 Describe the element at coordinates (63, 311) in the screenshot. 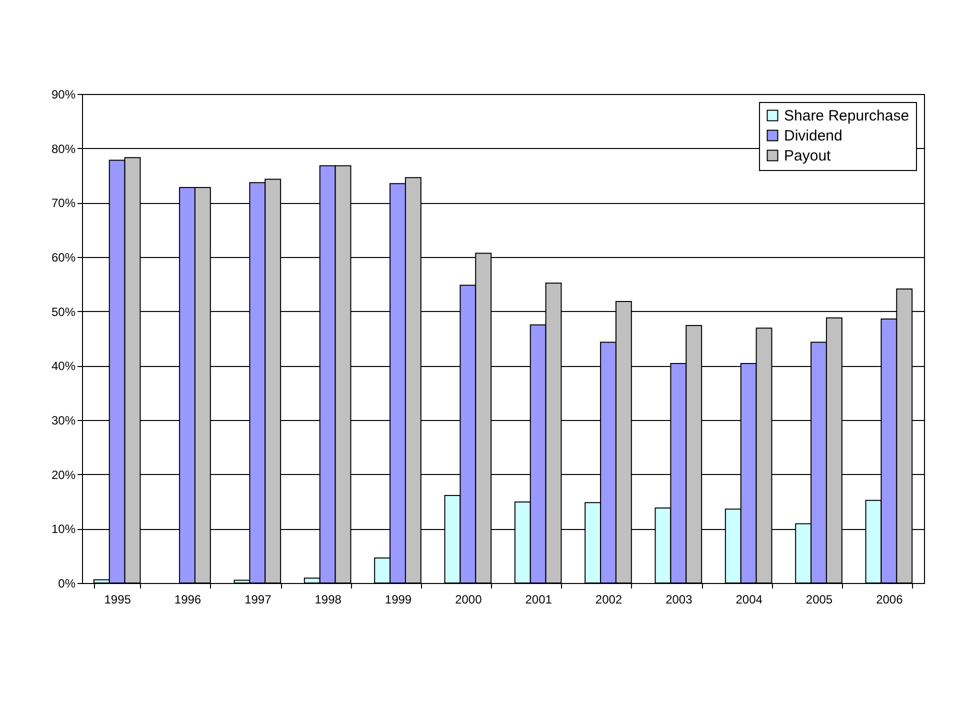

I see `y-tick-label: 50%` at that location.